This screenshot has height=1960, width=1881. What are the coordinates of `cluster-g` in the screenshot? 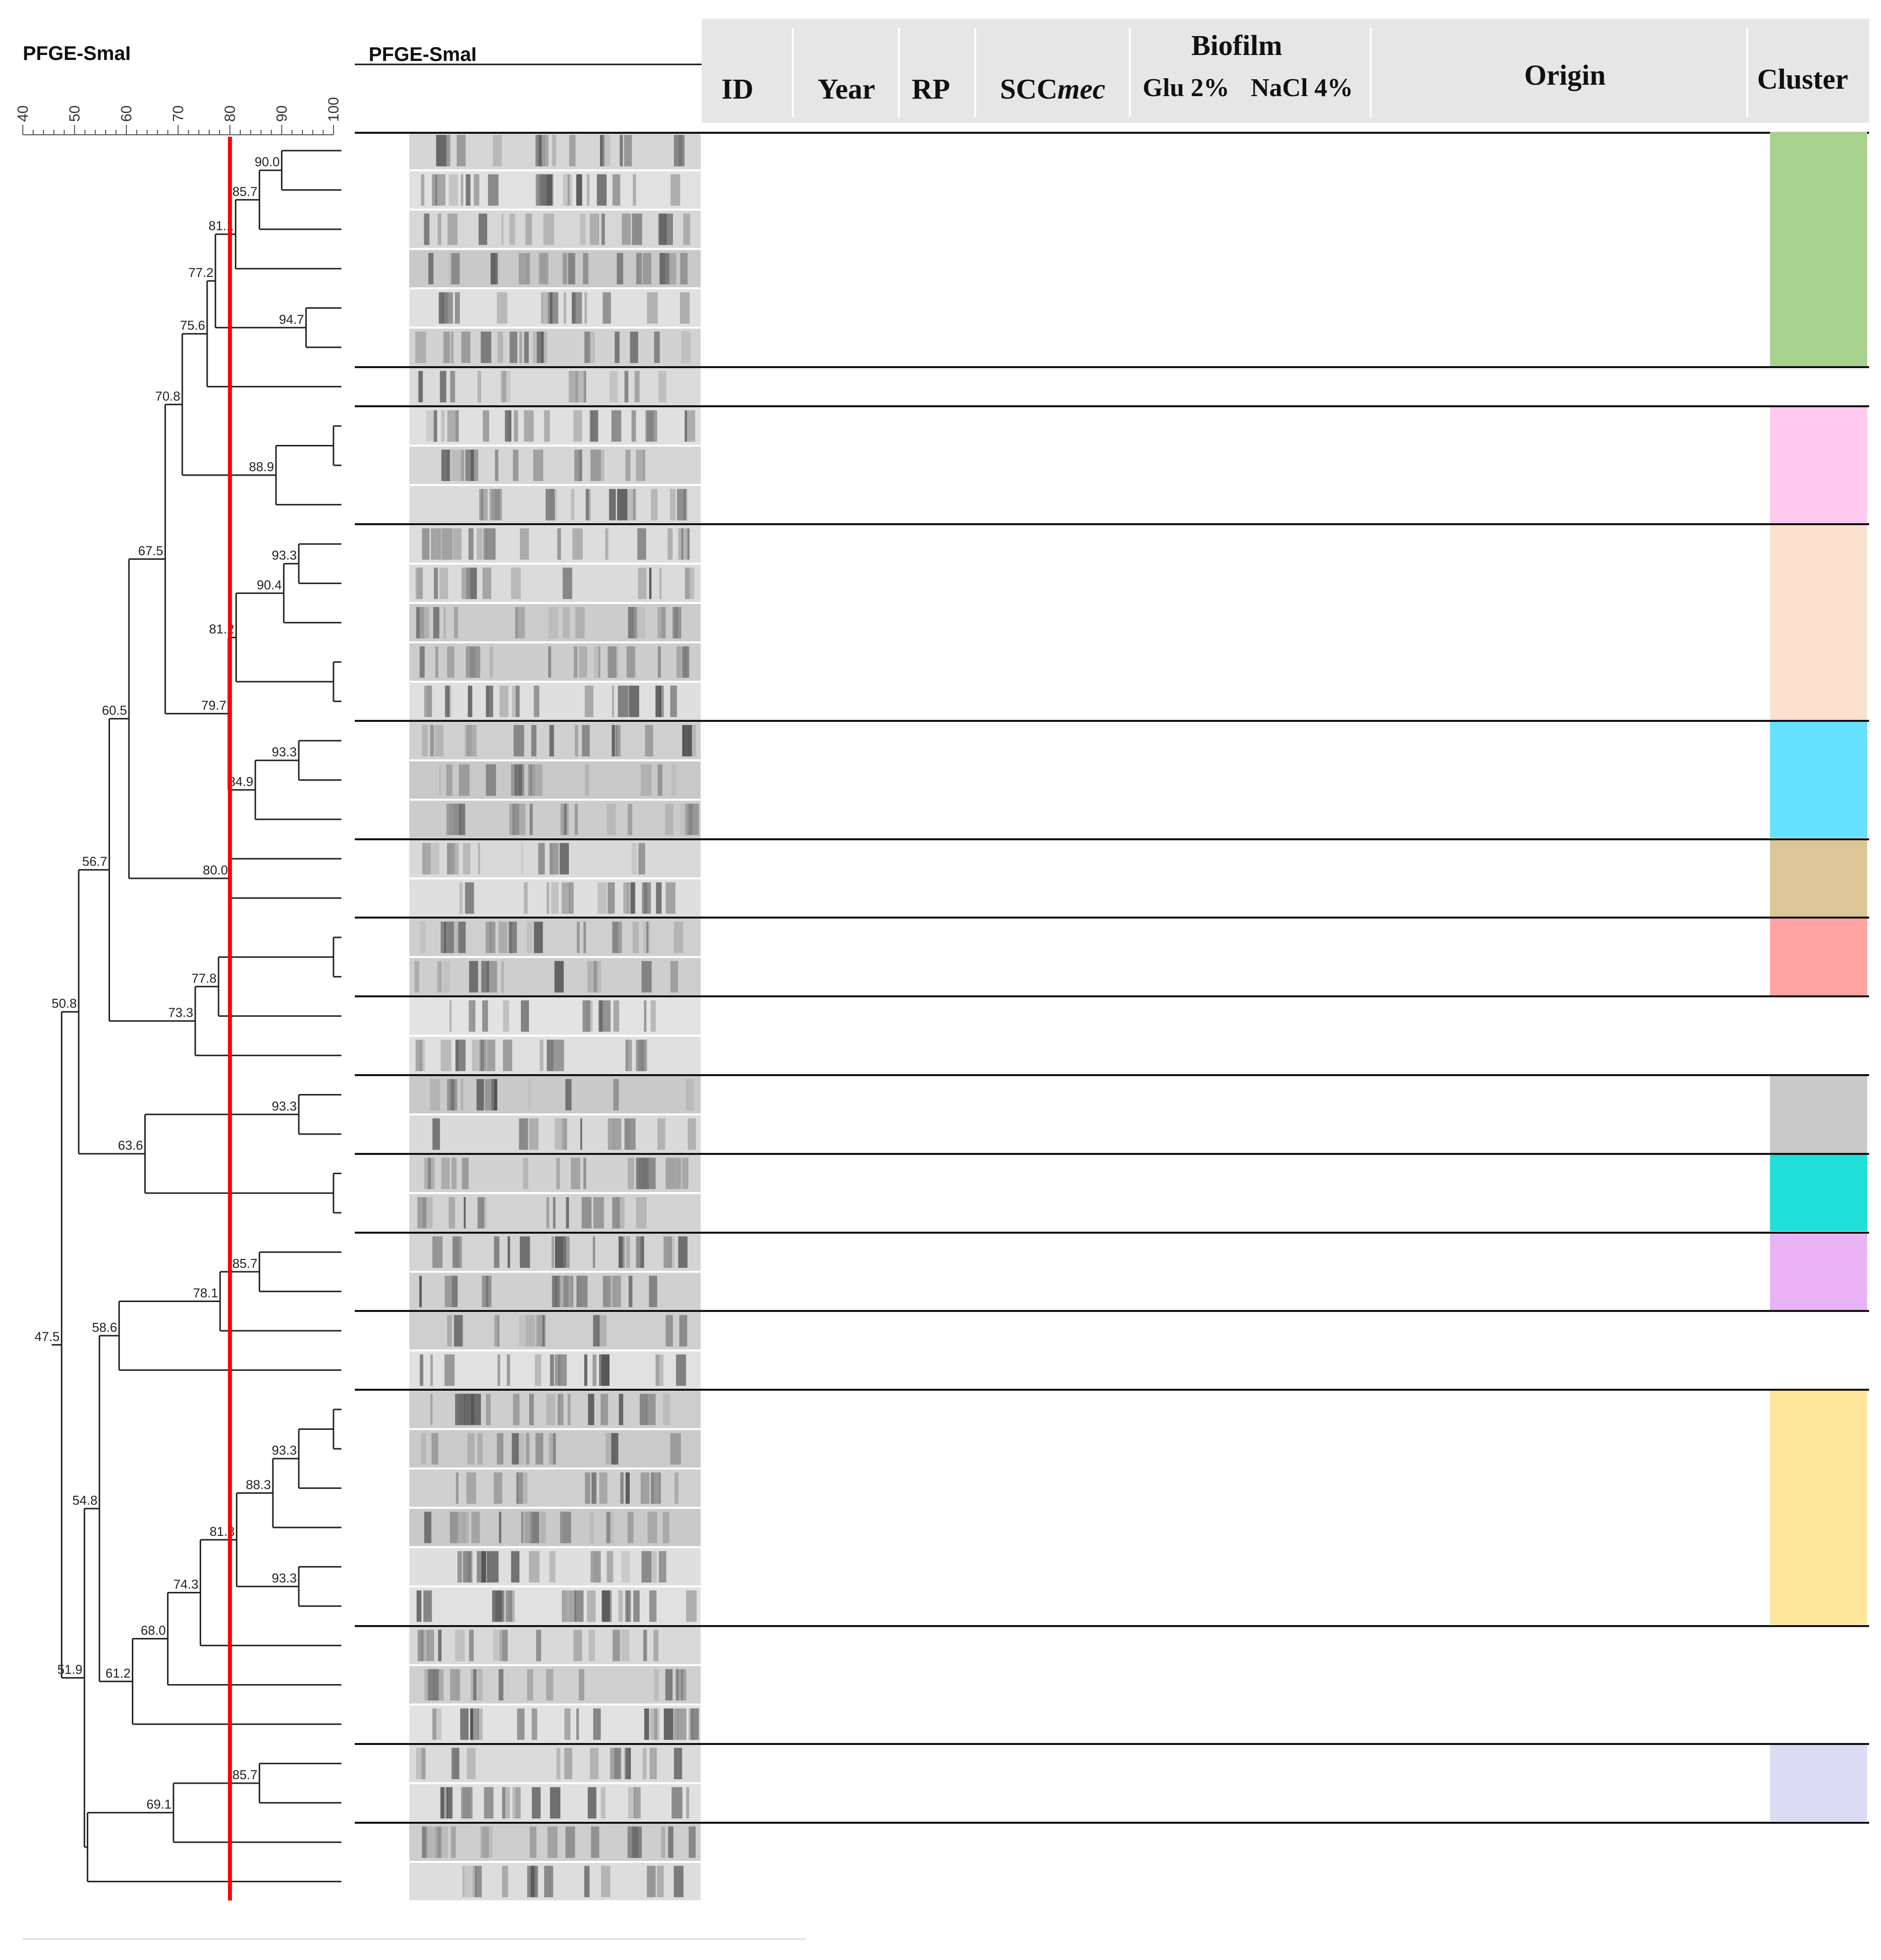 It's located at (1818, 1114).